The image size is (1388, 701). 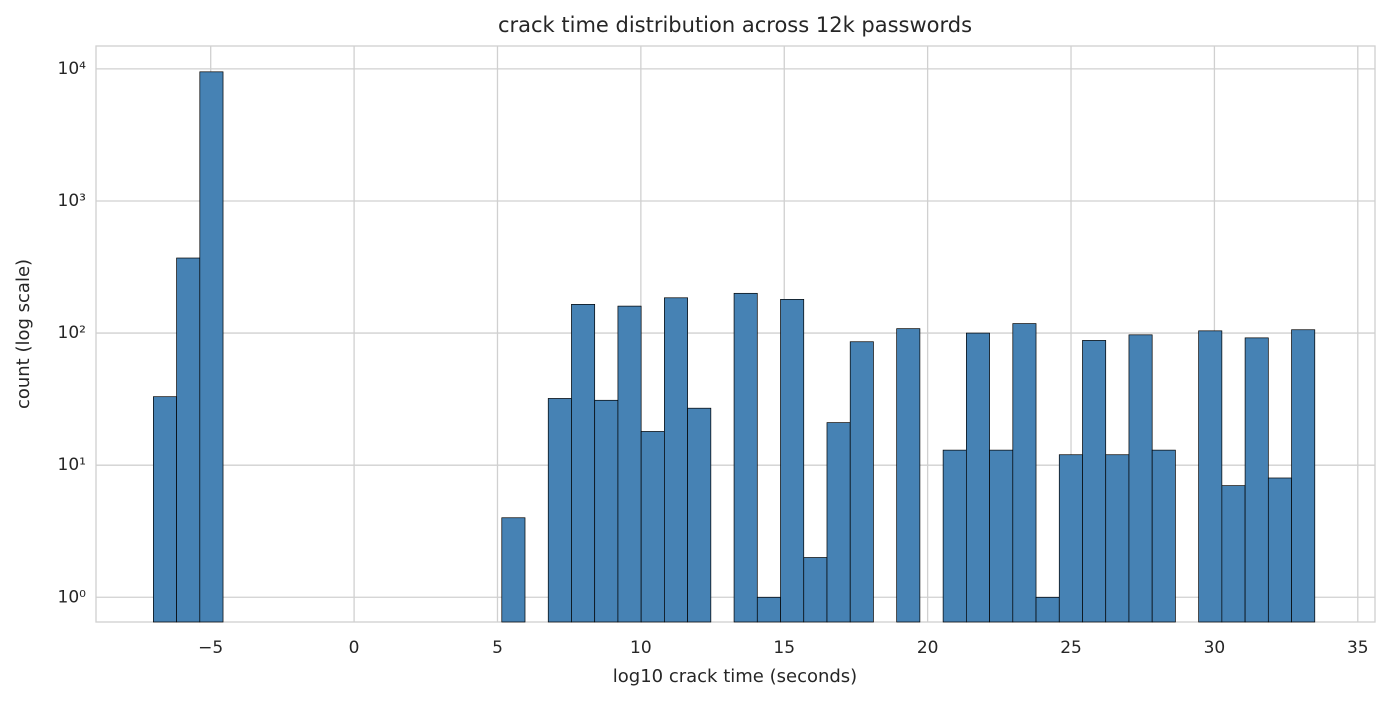 I want to click on x-tick-label: 15, so click(x=784, y=648).